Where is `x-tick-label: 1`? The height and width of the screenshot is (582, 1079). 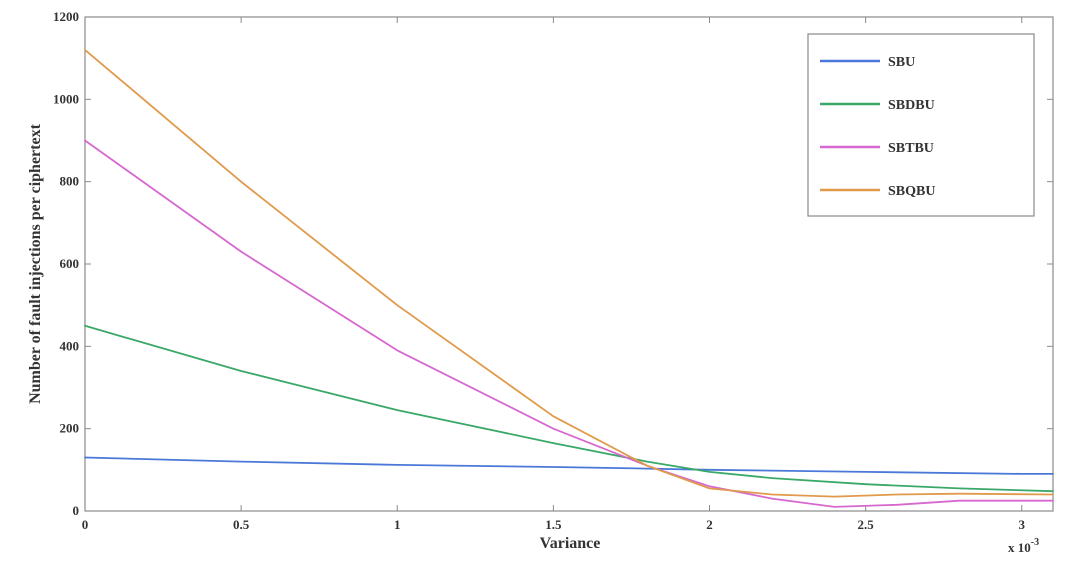
x-tick-label: 1 is located at coordinates (397, 524).